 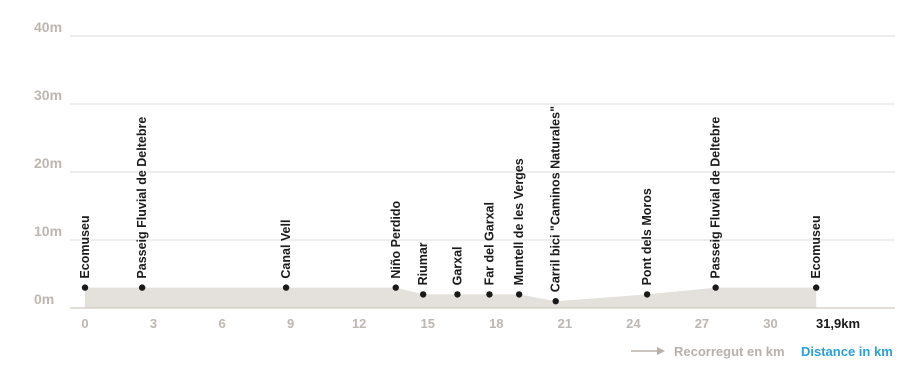 What do you see at coordinates (633, 323) in the screenshot?
I see `x-tick-label: 24` at bounding box center [633, 323].